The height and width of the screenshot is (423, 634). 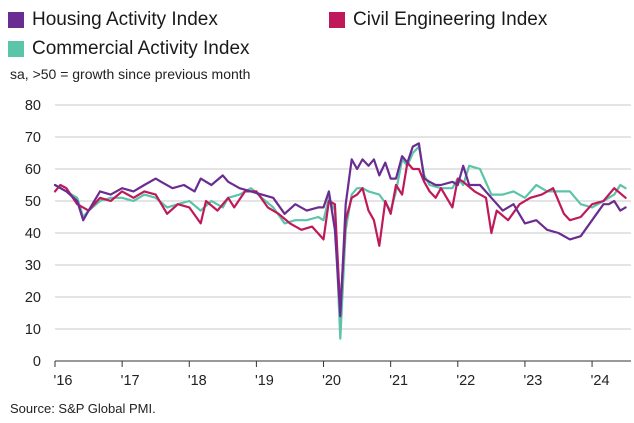 I want to click on legend-item-housing: Housing Activity Index, so click(x=113, y=20).